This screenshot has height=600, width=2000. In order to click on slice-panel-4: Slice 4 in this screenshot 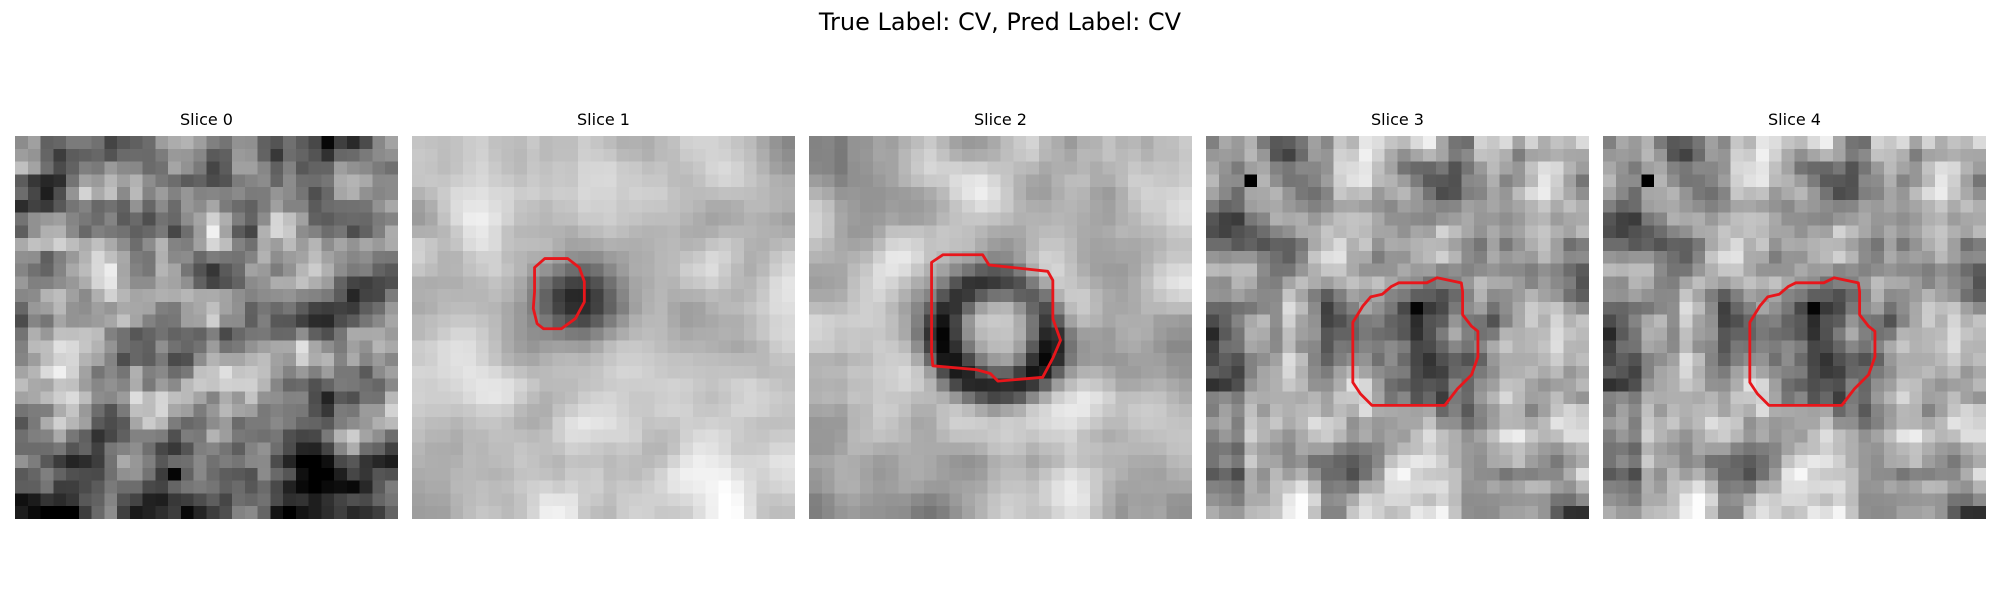, I will do `click(1794, 314)`.